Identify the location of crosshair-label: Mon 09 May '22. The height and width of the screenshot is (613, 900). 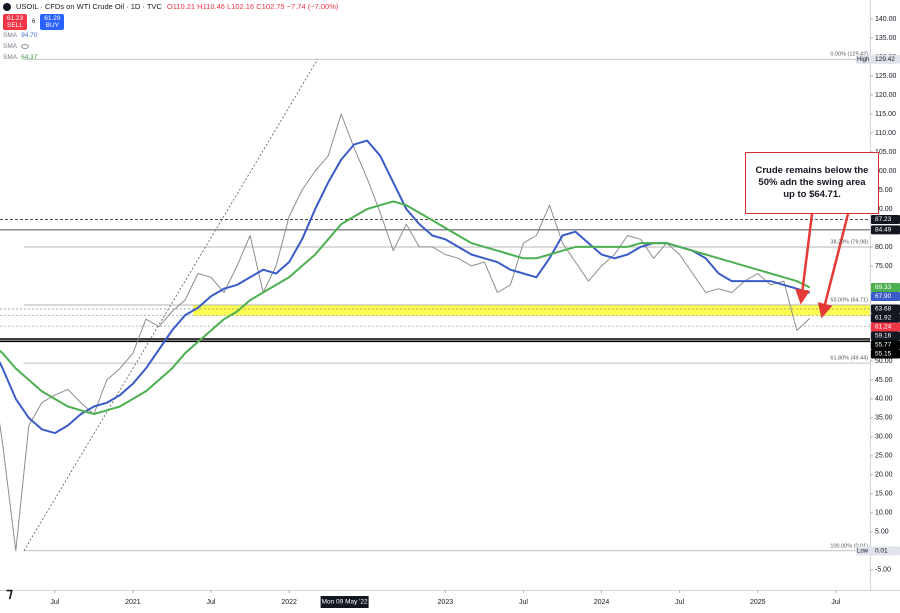
(345, 602).